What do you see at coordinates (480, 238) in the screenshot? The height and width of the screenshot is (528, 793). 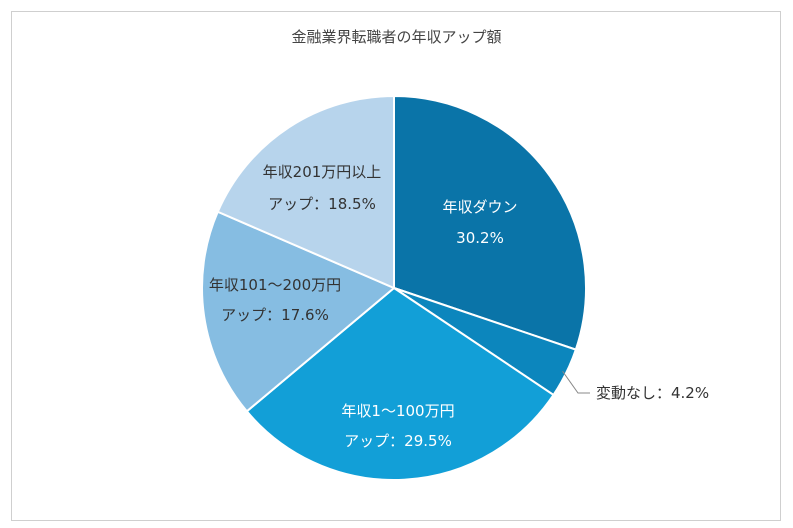 I see `slice-label-0-line2: 30.2%` at bounding box center [480, 238].